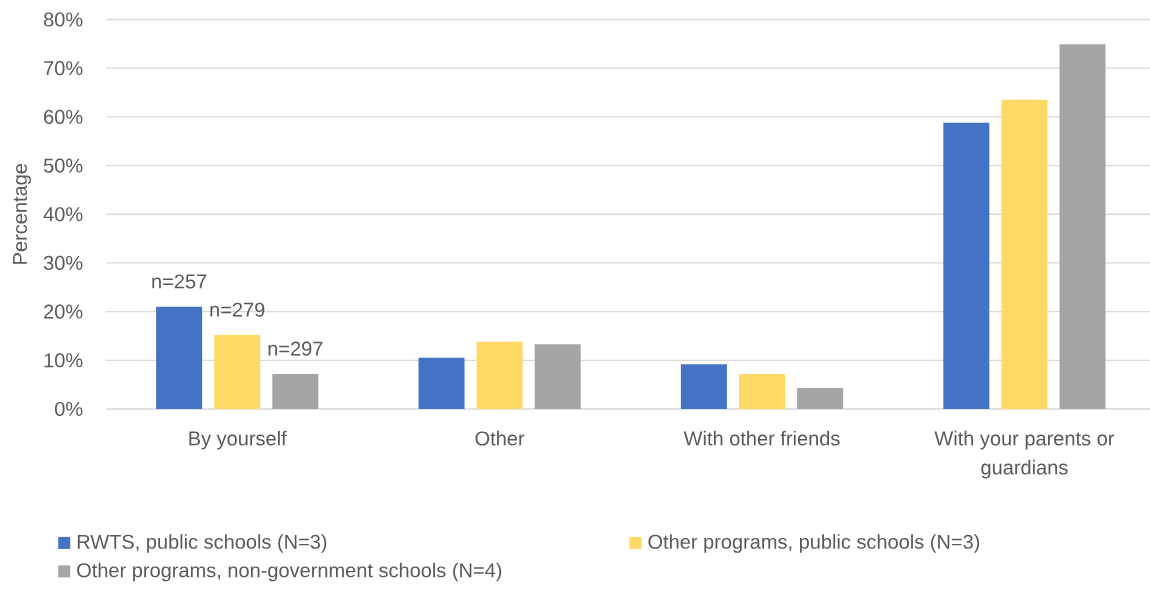 The height and width of the screenshot is (593, 1150). Describe the element at coordinates (63, 19) in the screenshot. I see `y-tick-label: 80%` at that location.